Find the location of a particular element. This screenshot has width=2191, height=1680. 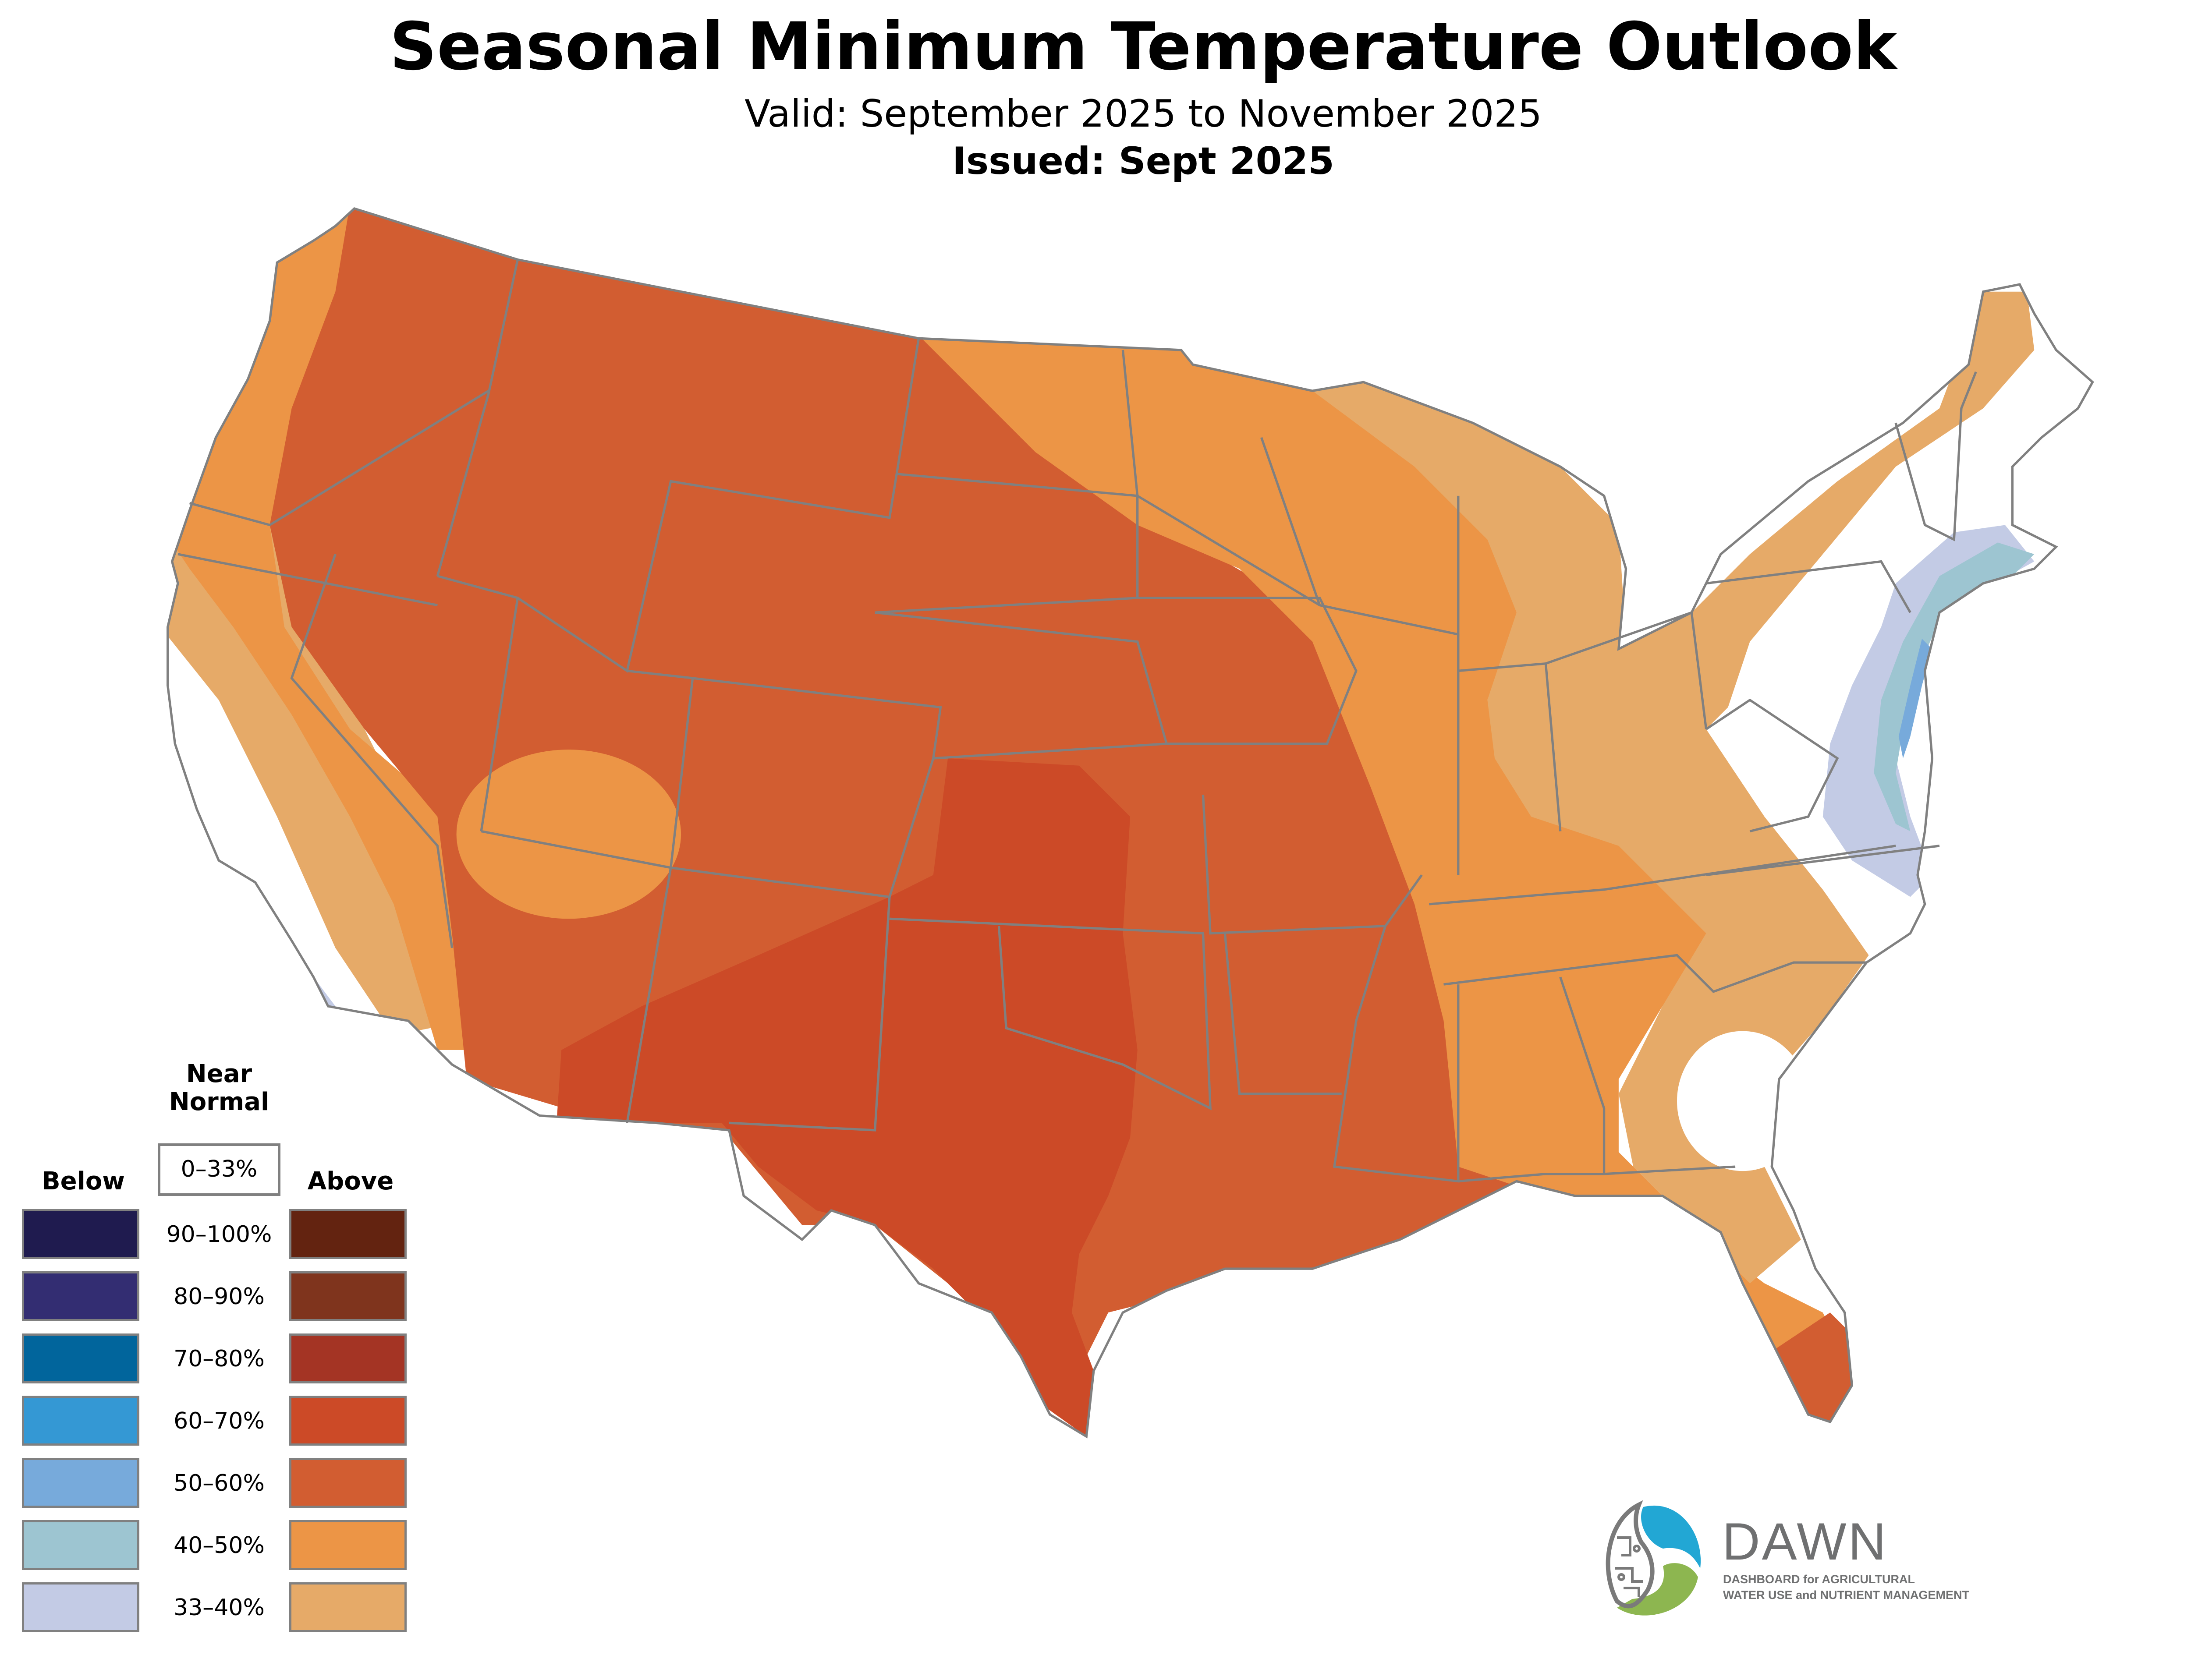

legend-range-label: 50–60% is located at coordinates (219, 1483).